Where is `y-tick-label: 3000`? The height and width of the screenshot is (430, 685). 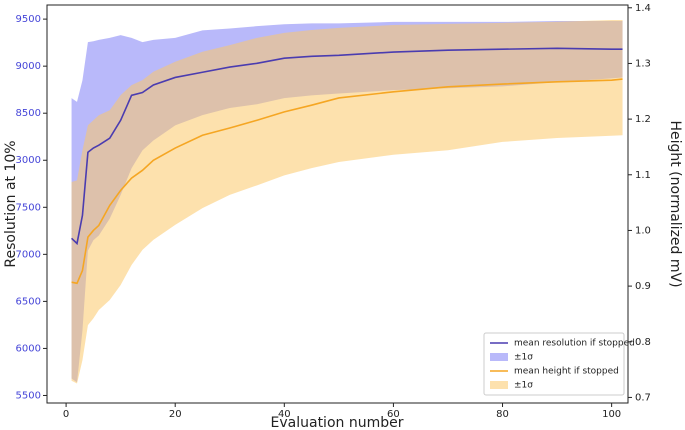
y-tick-label: 3000 is located at coordinates (28, 160).